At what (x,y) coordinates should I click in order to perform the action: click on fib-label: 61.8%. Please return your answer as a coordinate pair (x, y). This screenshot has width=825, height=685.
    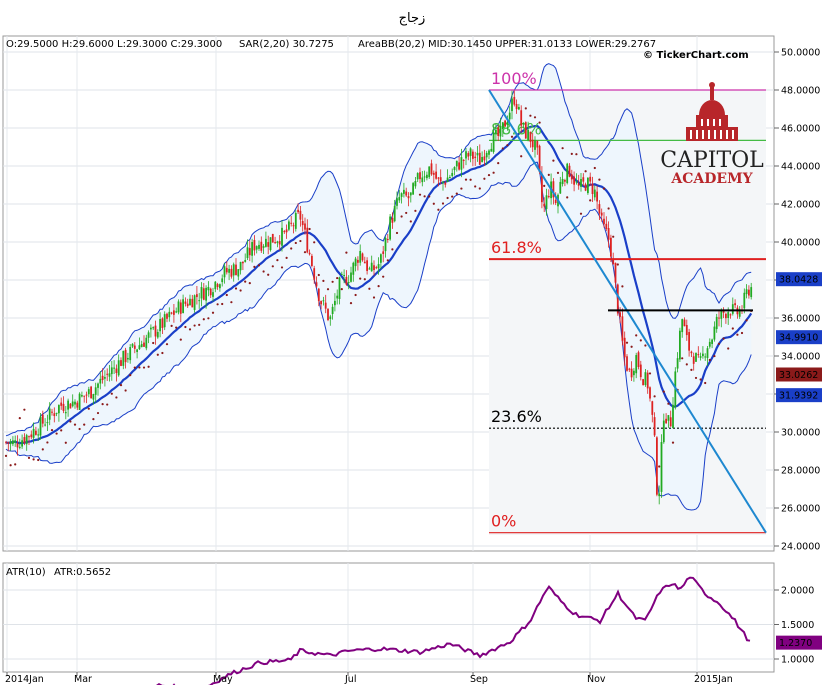
    Looking at the image, I should click on (516, 247).